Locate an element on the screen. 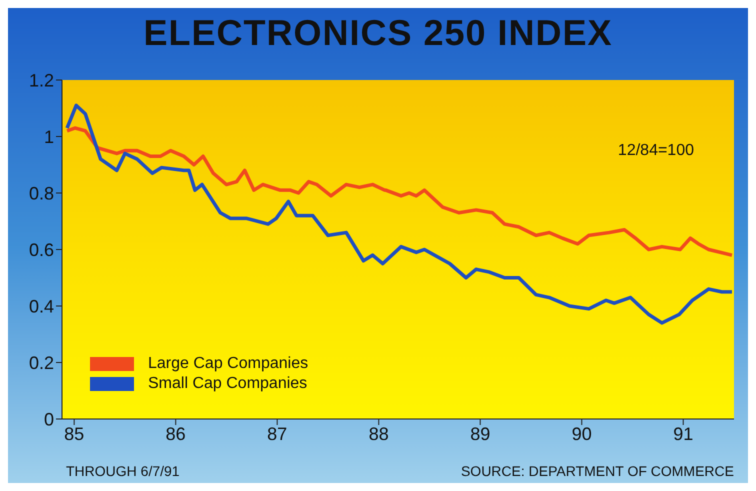  legend-label: Large Cap Companies is located at coordinates (228, 364).